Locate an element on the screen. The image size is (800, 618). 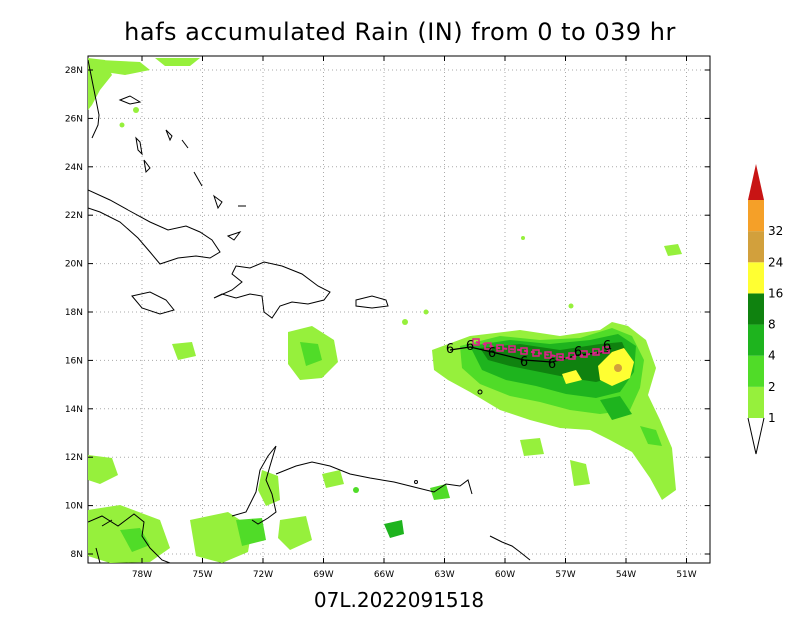
colorbar-blocks is located at coordinates (756, 309).